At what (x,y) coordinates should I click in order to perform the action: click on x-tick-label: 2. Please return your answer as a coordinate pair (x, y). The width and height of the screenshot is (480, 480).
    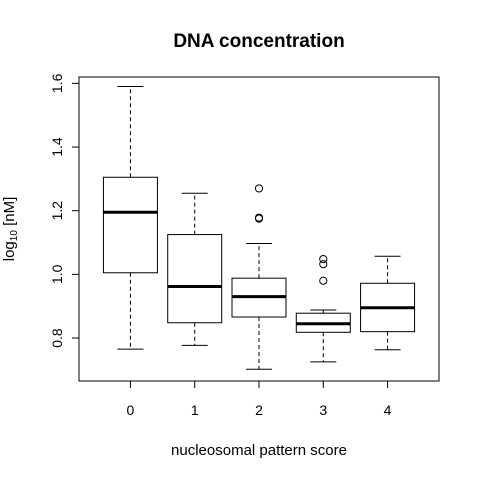
    Looking at the image, I should click on (259, 410).